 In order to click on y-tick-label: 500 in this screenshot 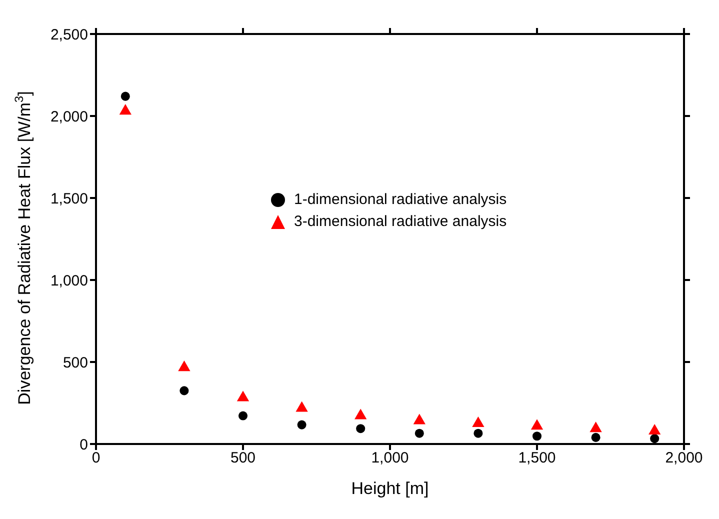, I will do `click(75, 363)`.